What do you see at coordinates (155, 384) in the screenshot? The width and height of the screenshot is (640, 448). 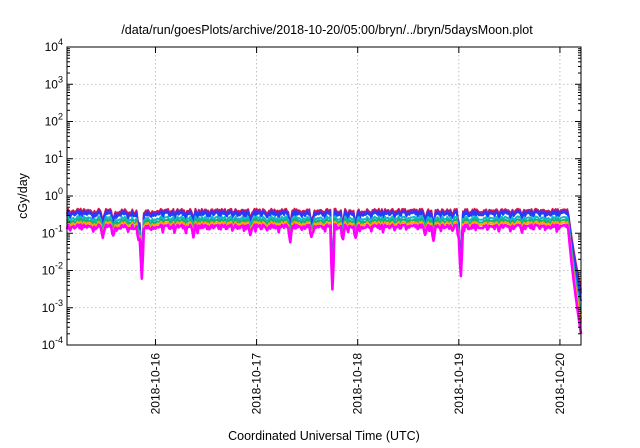 I see `x-tick-label: 2018-10-16` at bounding box center [155, 384].